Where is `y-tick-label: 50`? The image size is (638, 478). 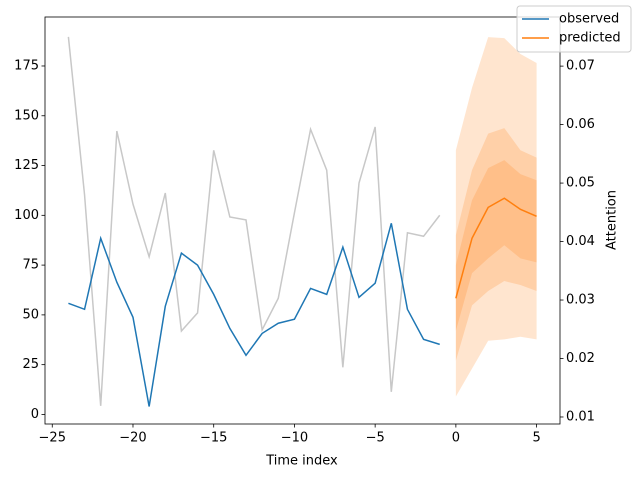
y-tick-label: 50 is located at coordinates (30, 314).